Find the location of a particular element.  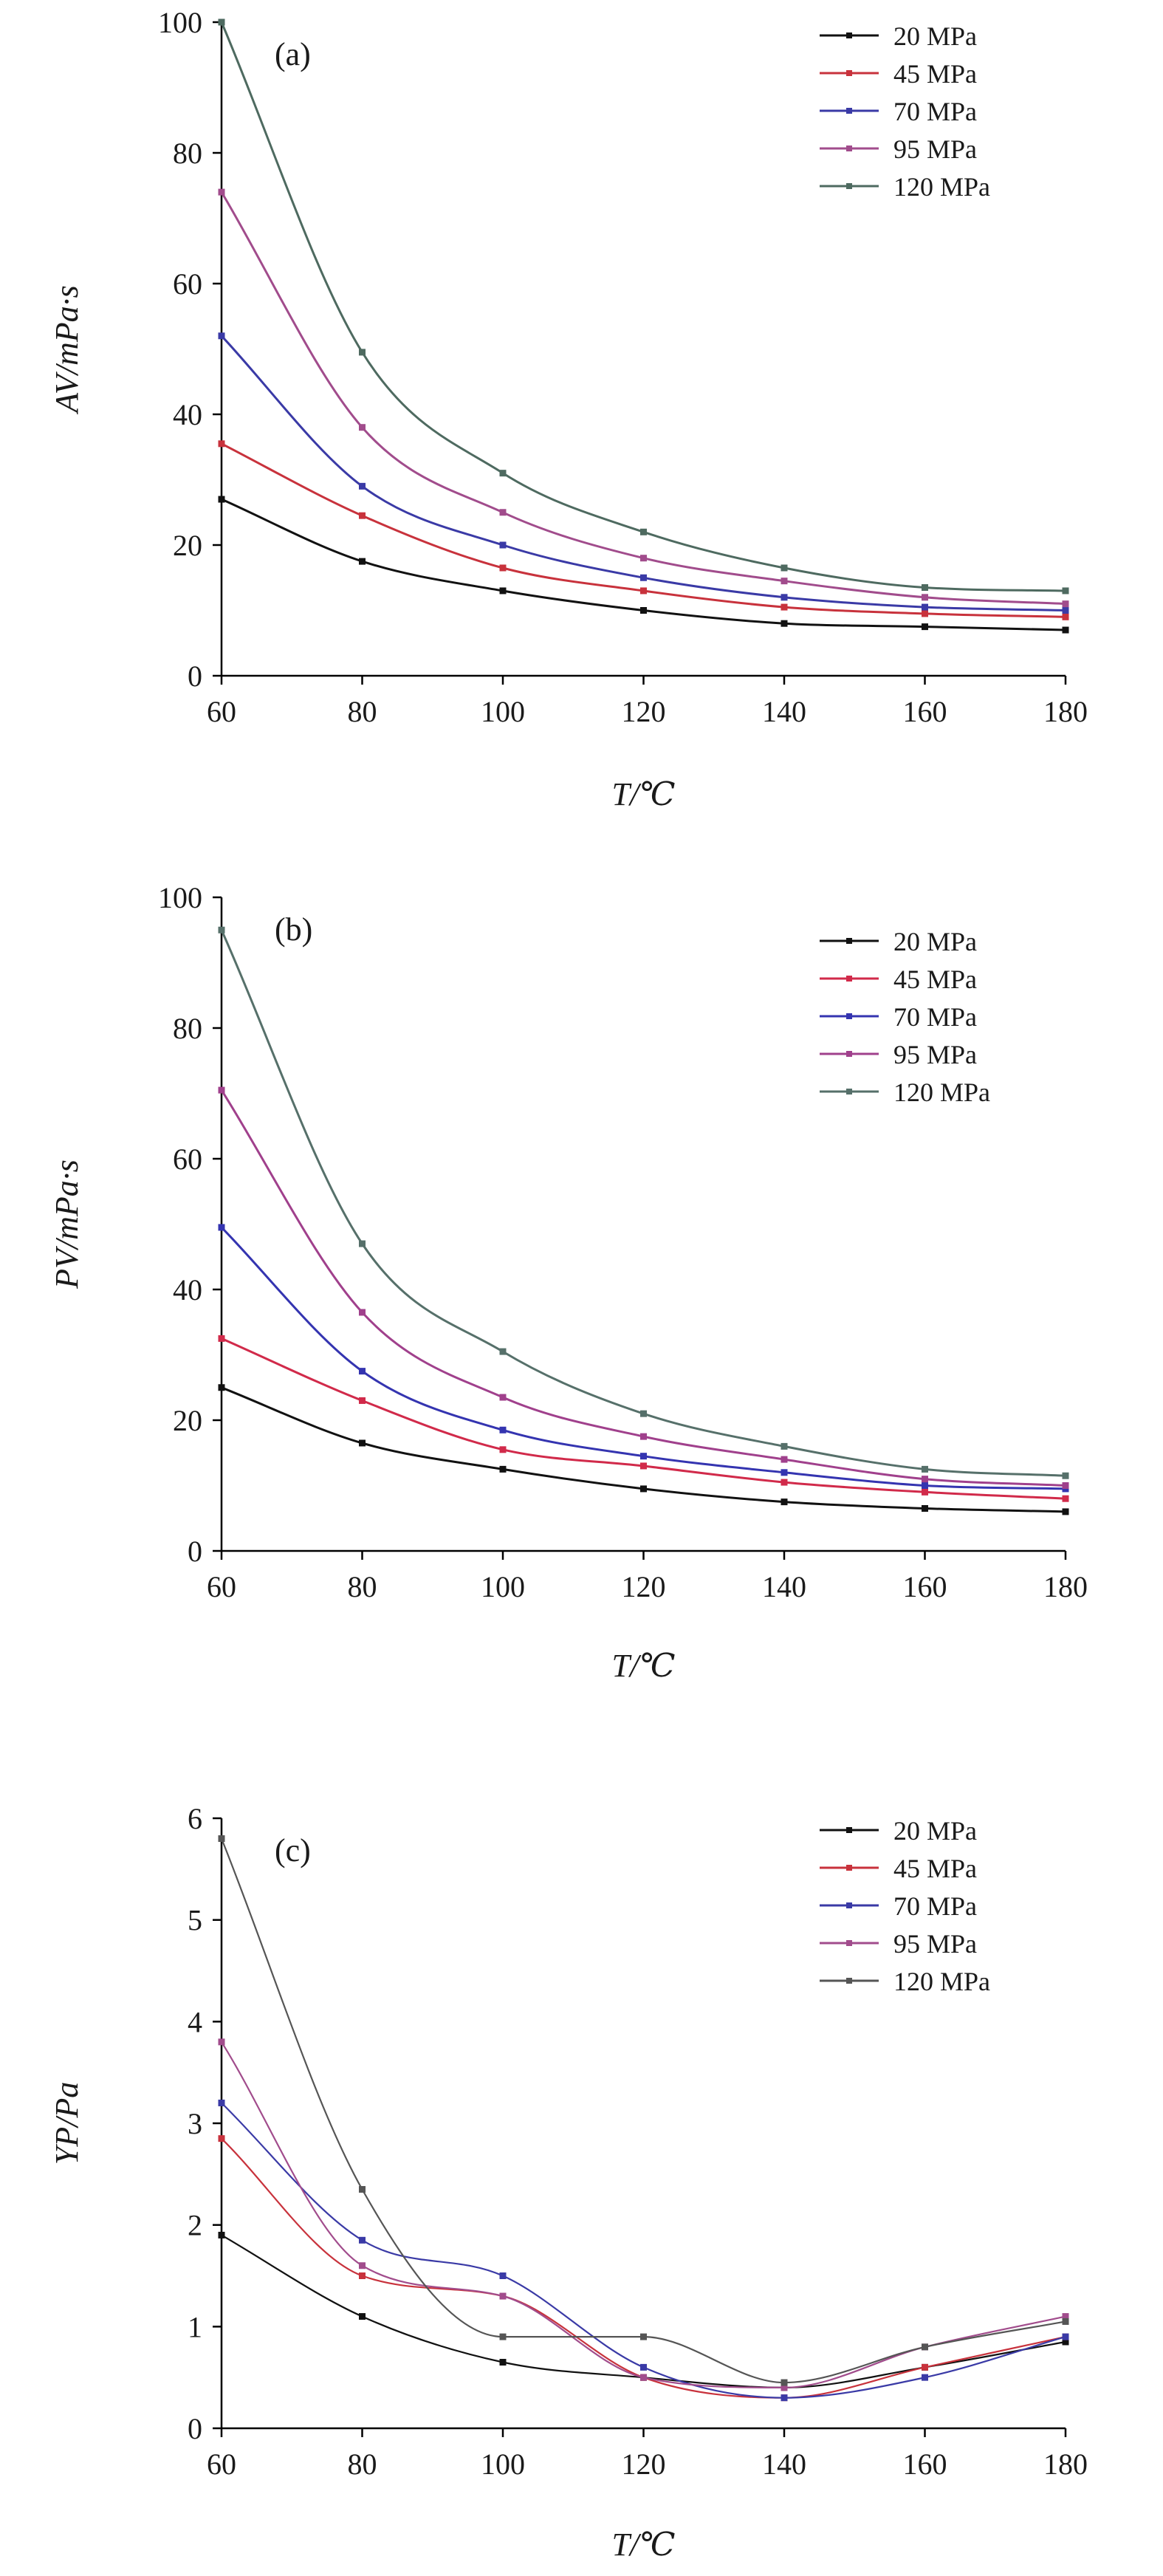

chart-1-x-tick-label: 80 is located at coordinates (362, 711).